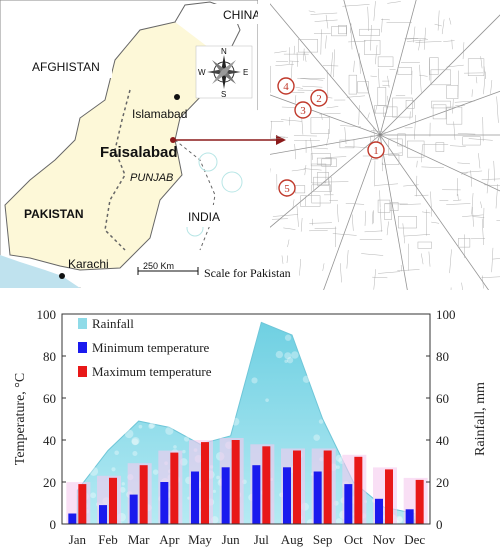  I want to click on sampling-site-1: 1, so click(376, 150).